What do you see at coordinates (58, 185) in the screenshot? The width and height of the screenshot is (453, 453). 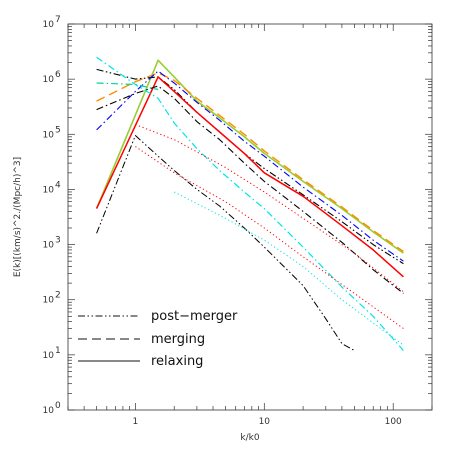 I see `y-tick-exponent: 4` at bounding box center [58, 185].